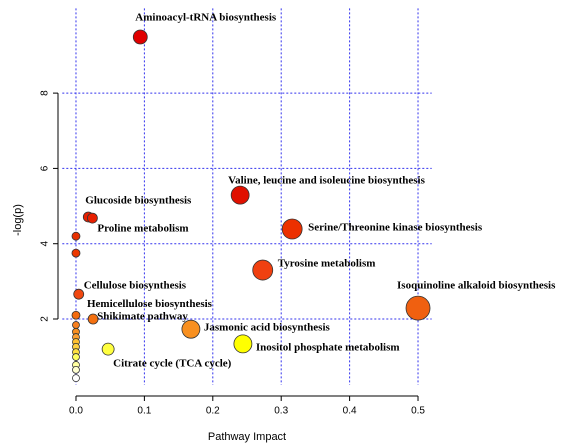  What do you see at coordinates (418, 411) in the screenshot?
I see `x-tick-label: 0.5` at bounding box center [418, 411].